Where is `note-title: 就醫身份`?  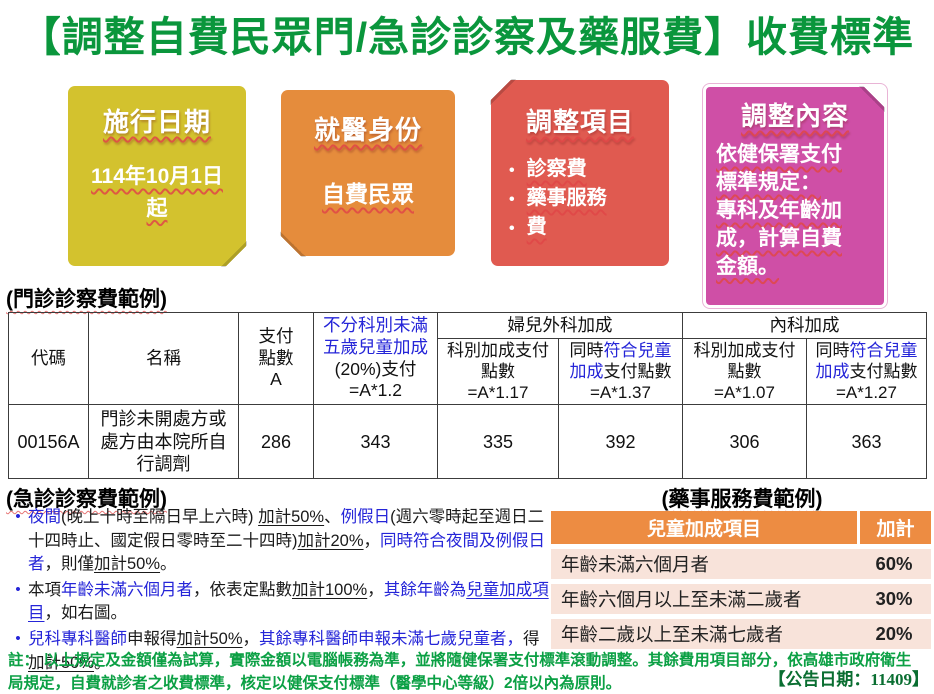 note-title: 就醫身份 is located at coordinates (367, 130).